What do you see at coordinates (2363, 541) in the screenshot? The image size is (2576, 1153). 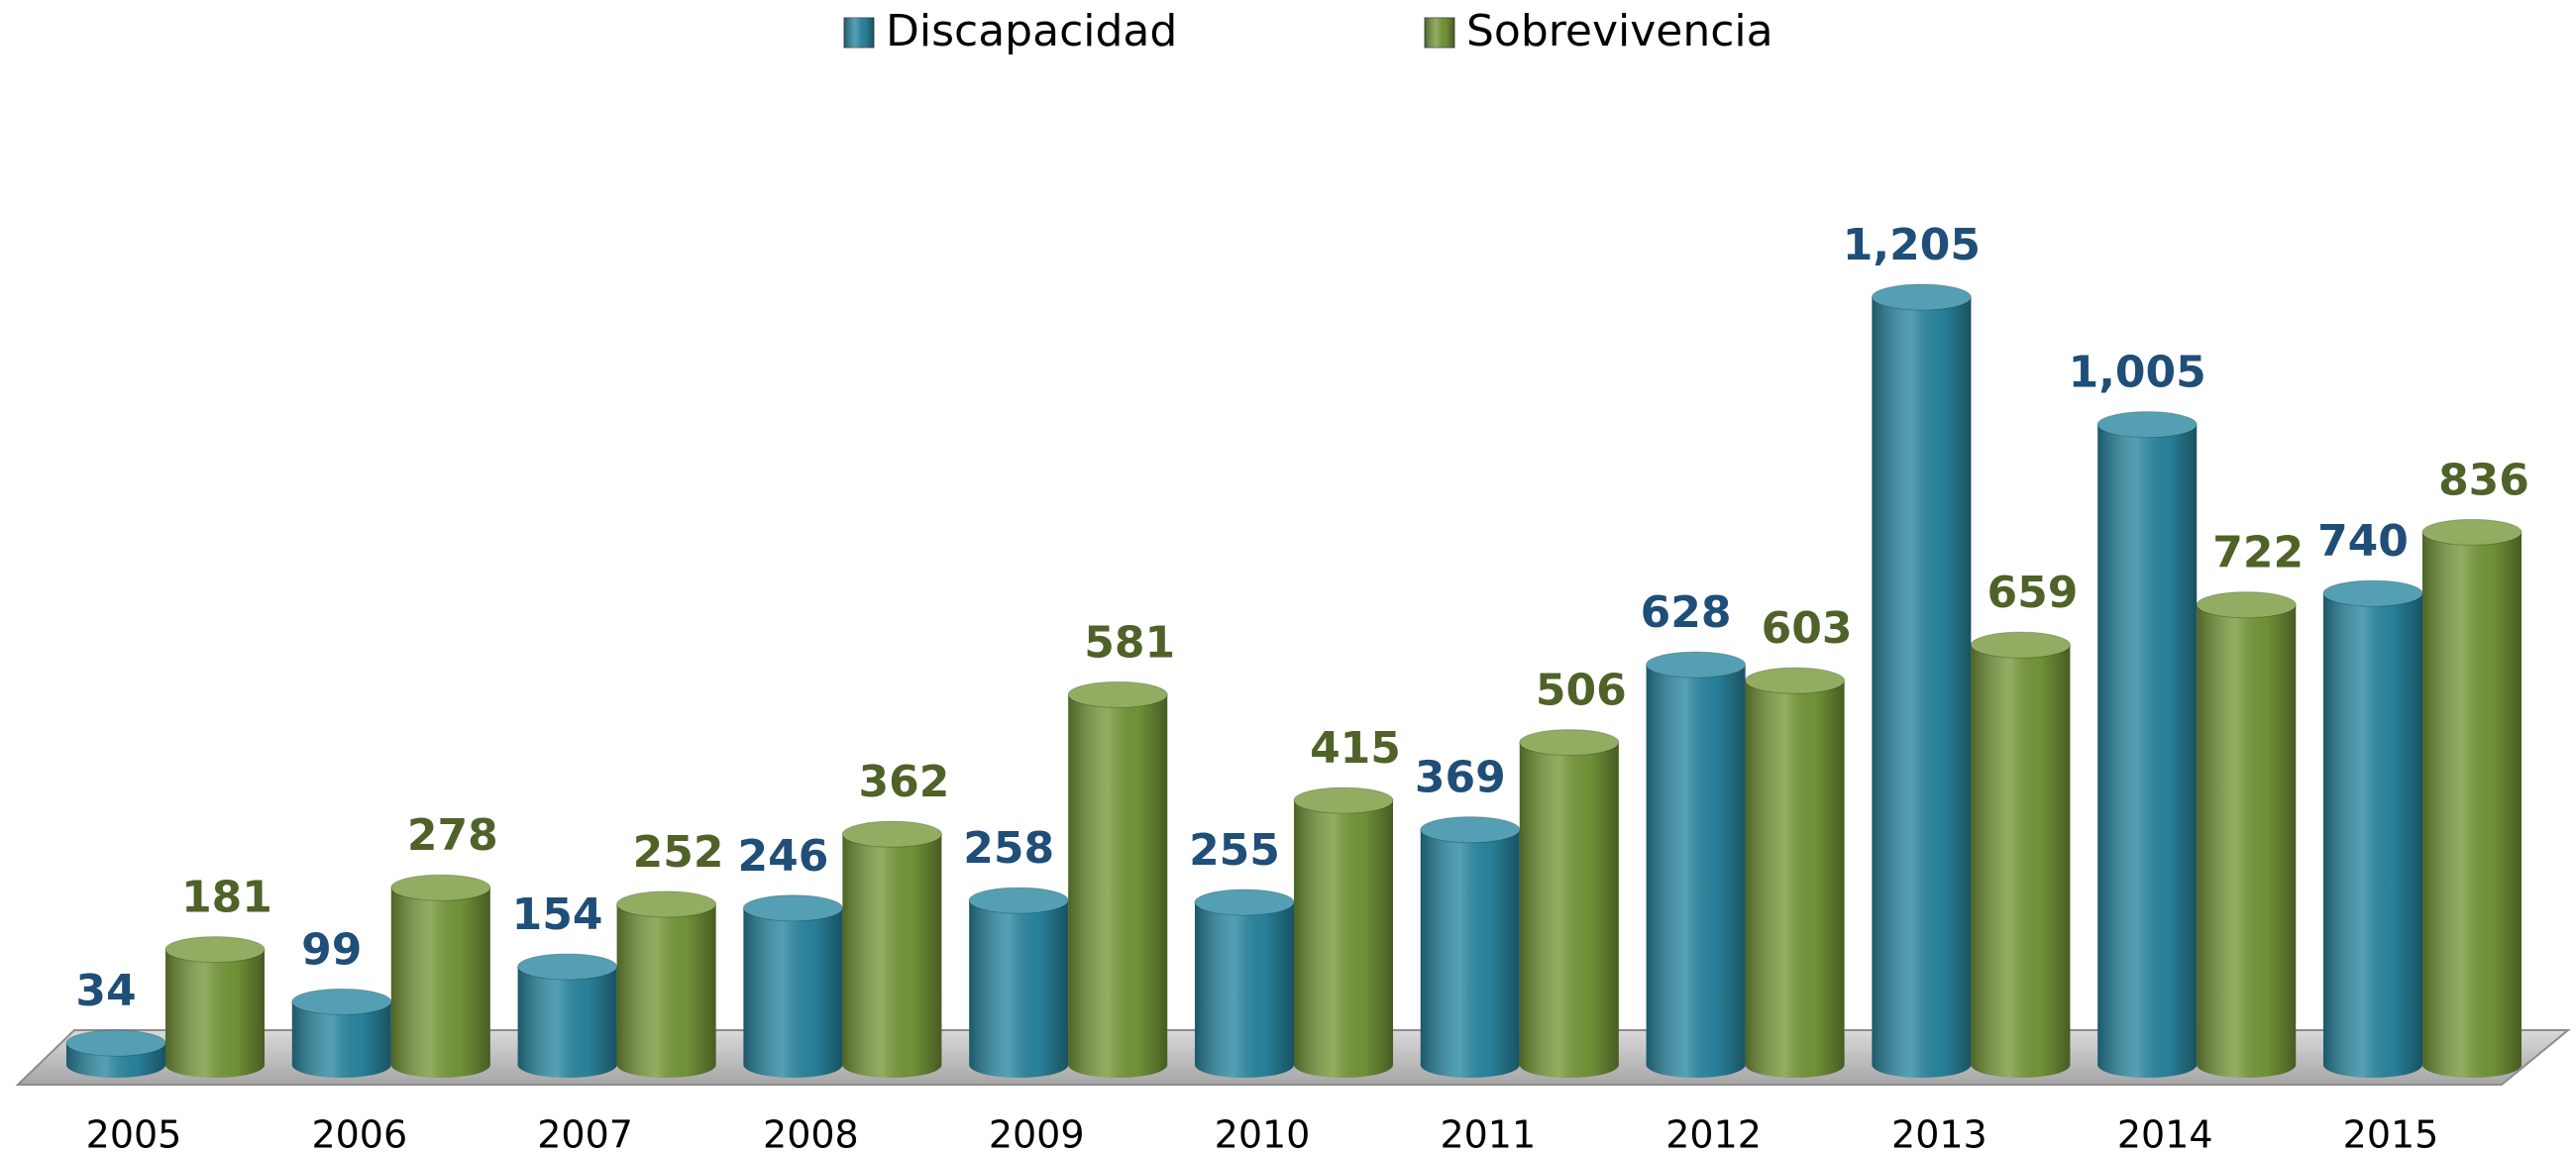 I see `data-label: 740` at bounding box center [2363, 541].